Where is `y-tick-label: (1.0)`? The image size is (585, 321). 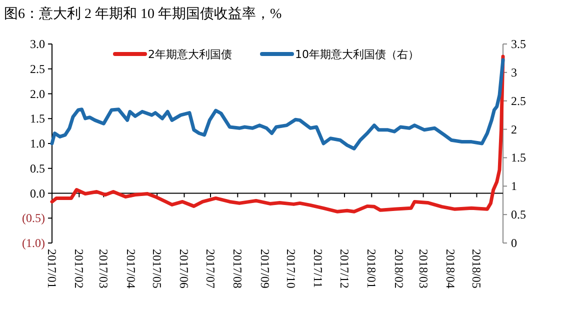
y-tick-label: (1.0) is located at coordinates (33, 243).